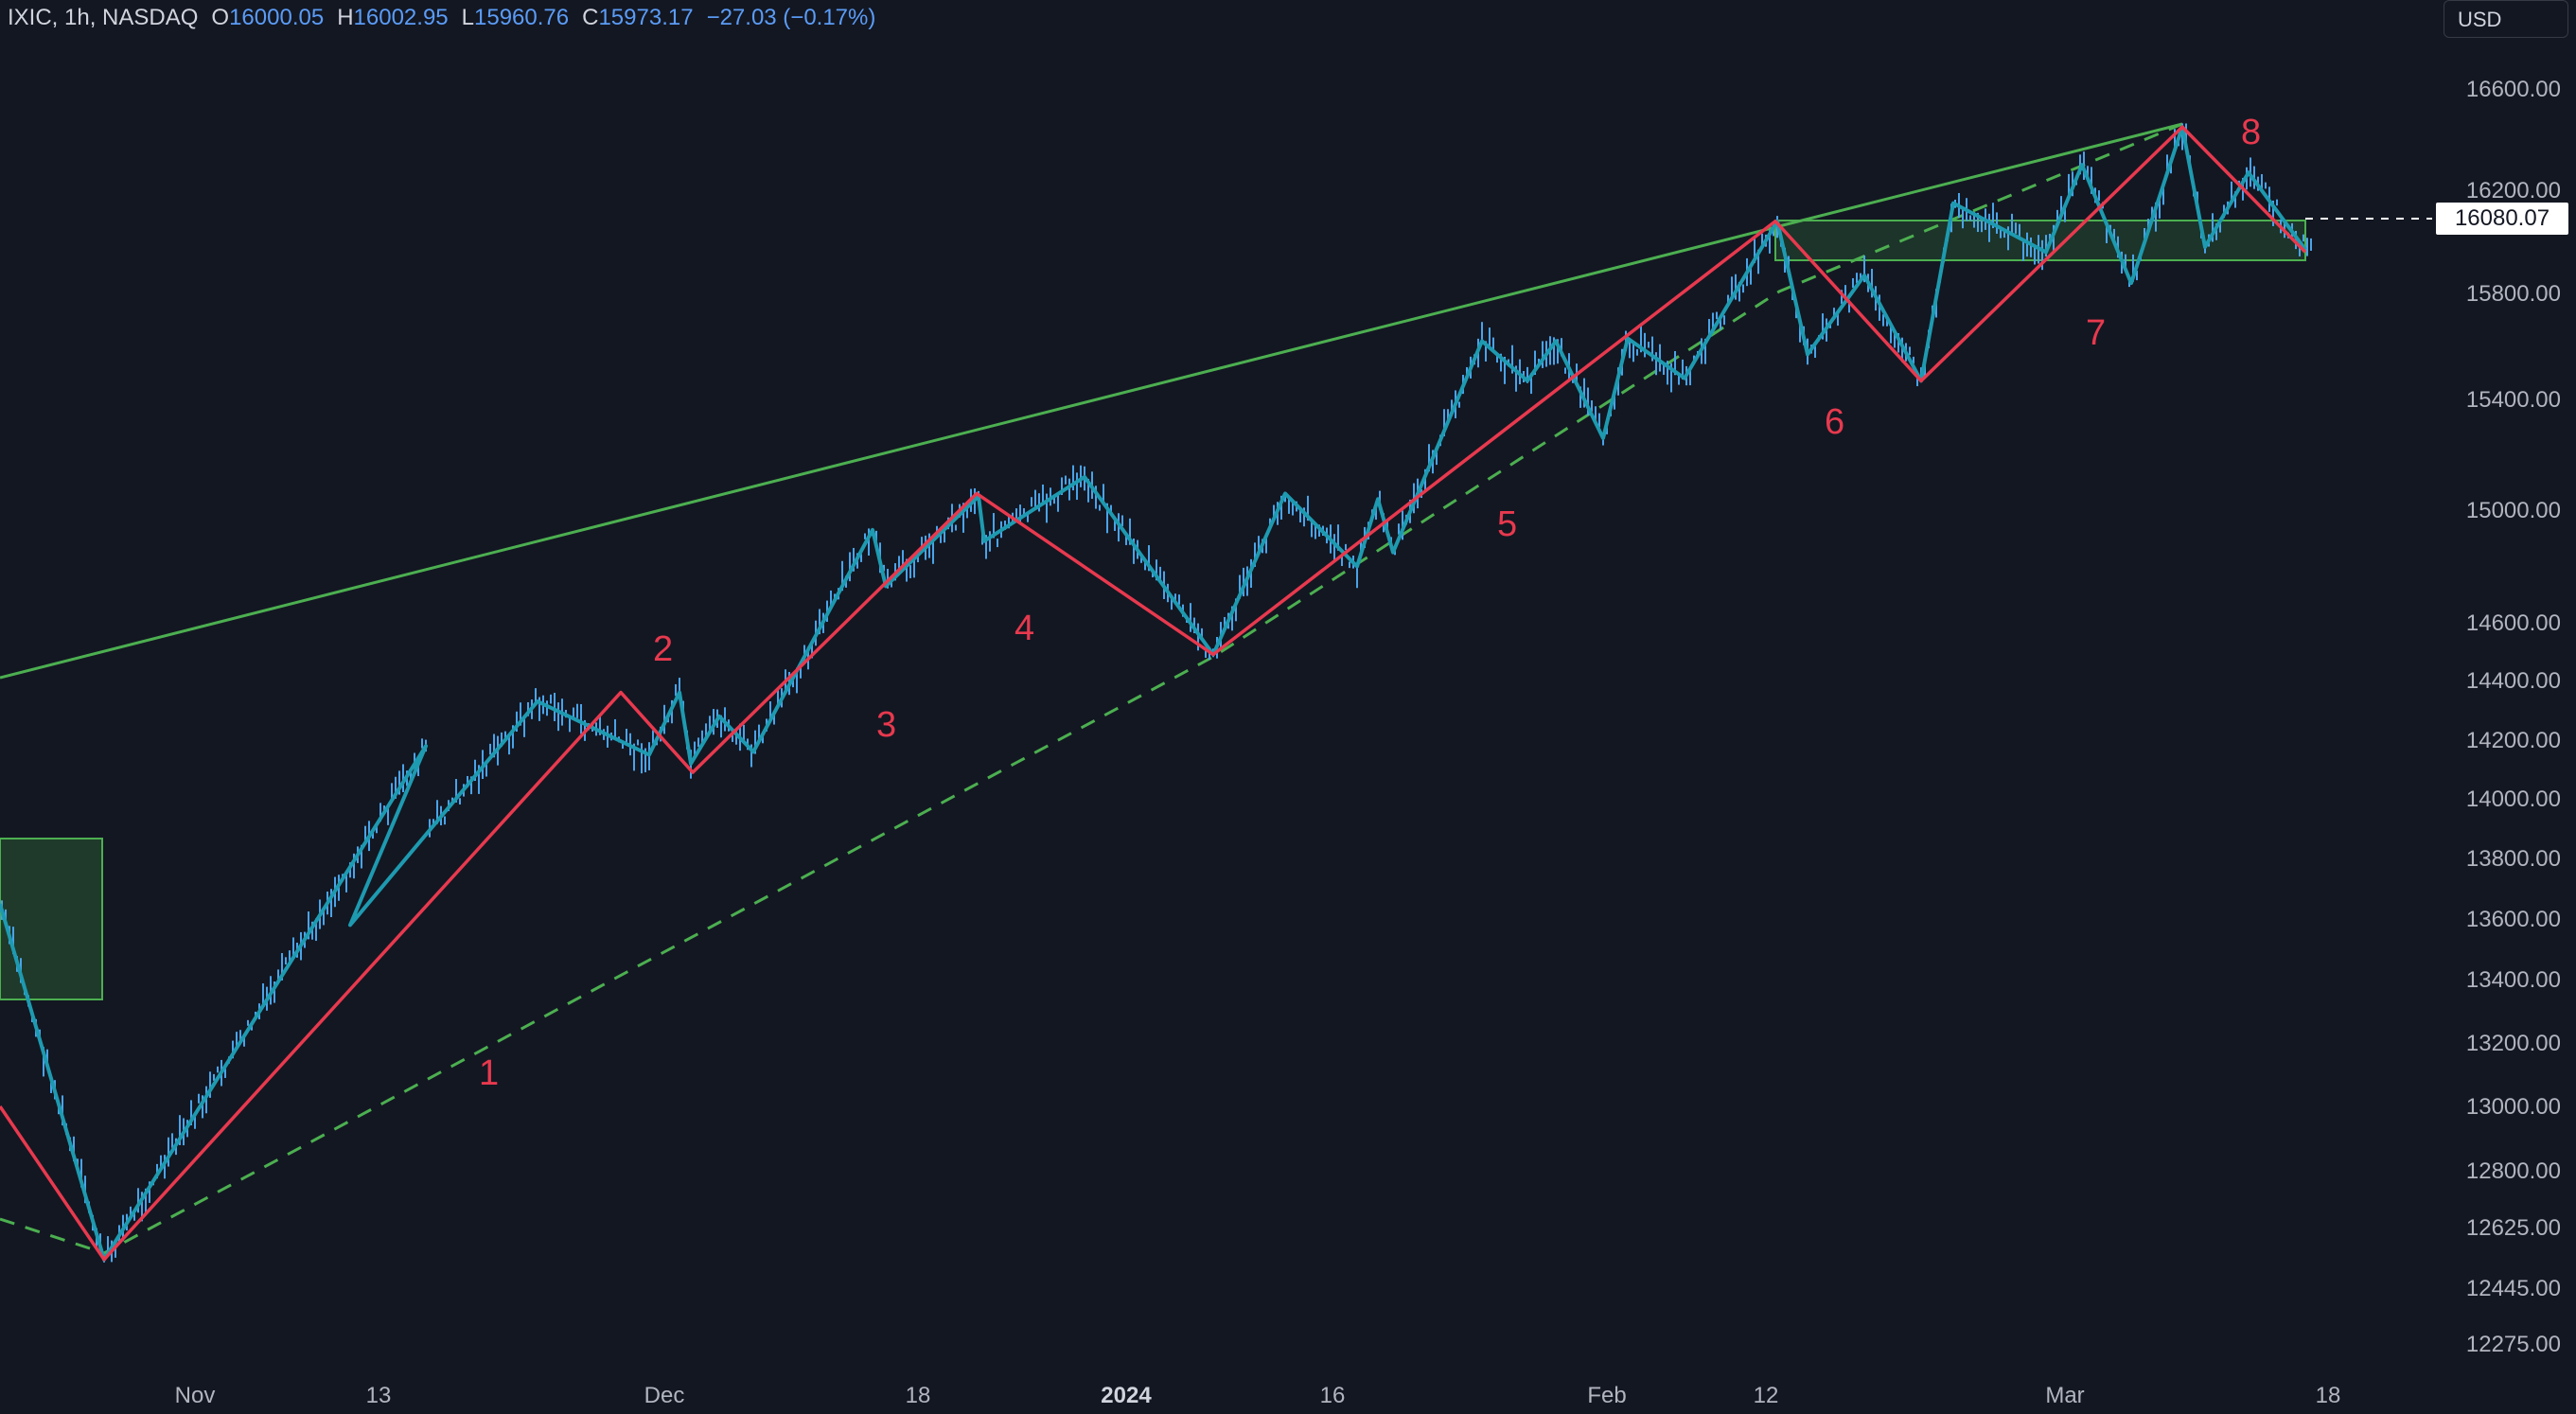 The height and width of the screenshot is (1414, 2576). Describe the element at coordinates (103, 17) in the screenshot. I see `symbol-label: IXIC, 1h, NASDAQ` at that location.